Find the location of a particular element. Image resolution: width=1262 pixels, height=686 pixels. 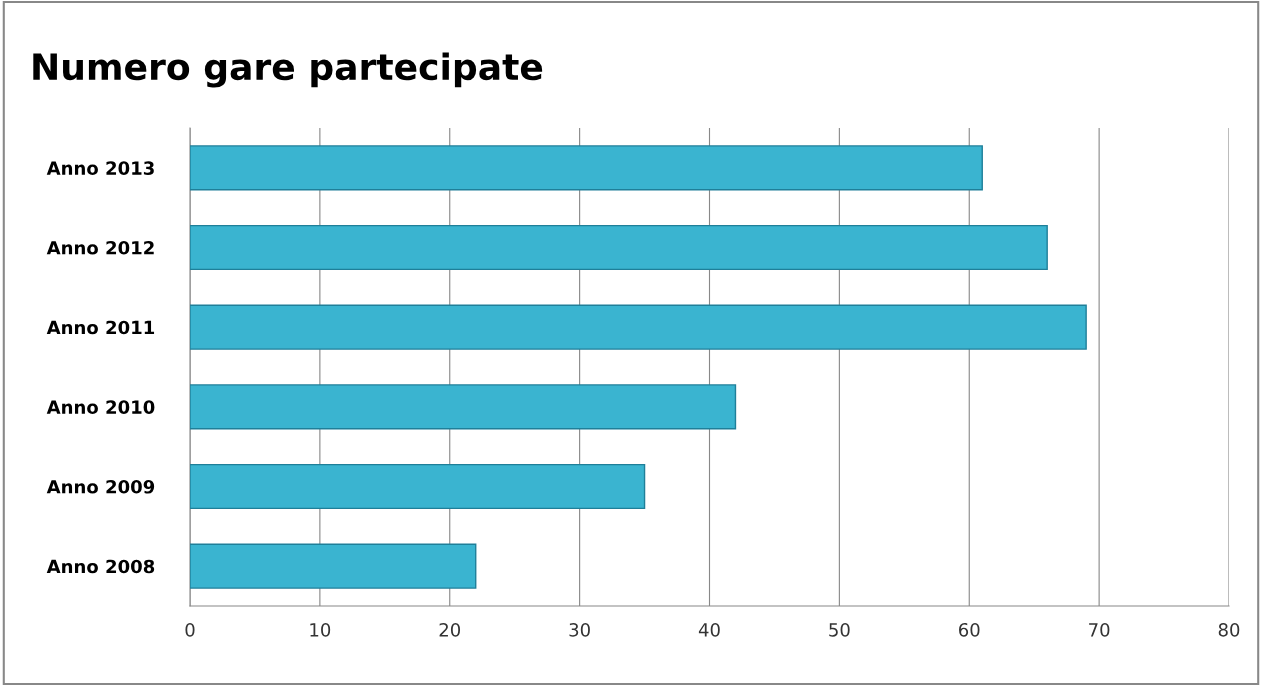

x-tick-label: 20 is located at coordinates (450, 629).